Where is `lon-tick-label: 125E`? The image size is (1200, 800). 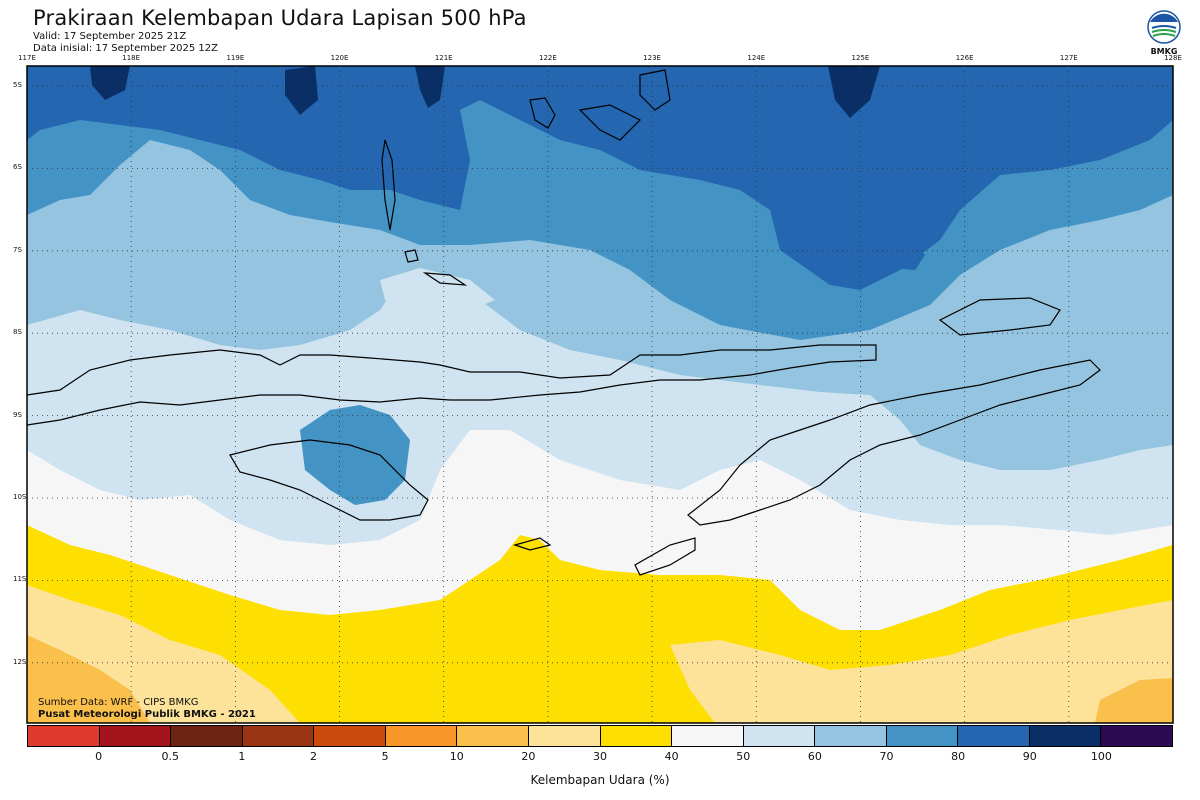
lon-tick-label: 125E is located at coordinates (860, 58).